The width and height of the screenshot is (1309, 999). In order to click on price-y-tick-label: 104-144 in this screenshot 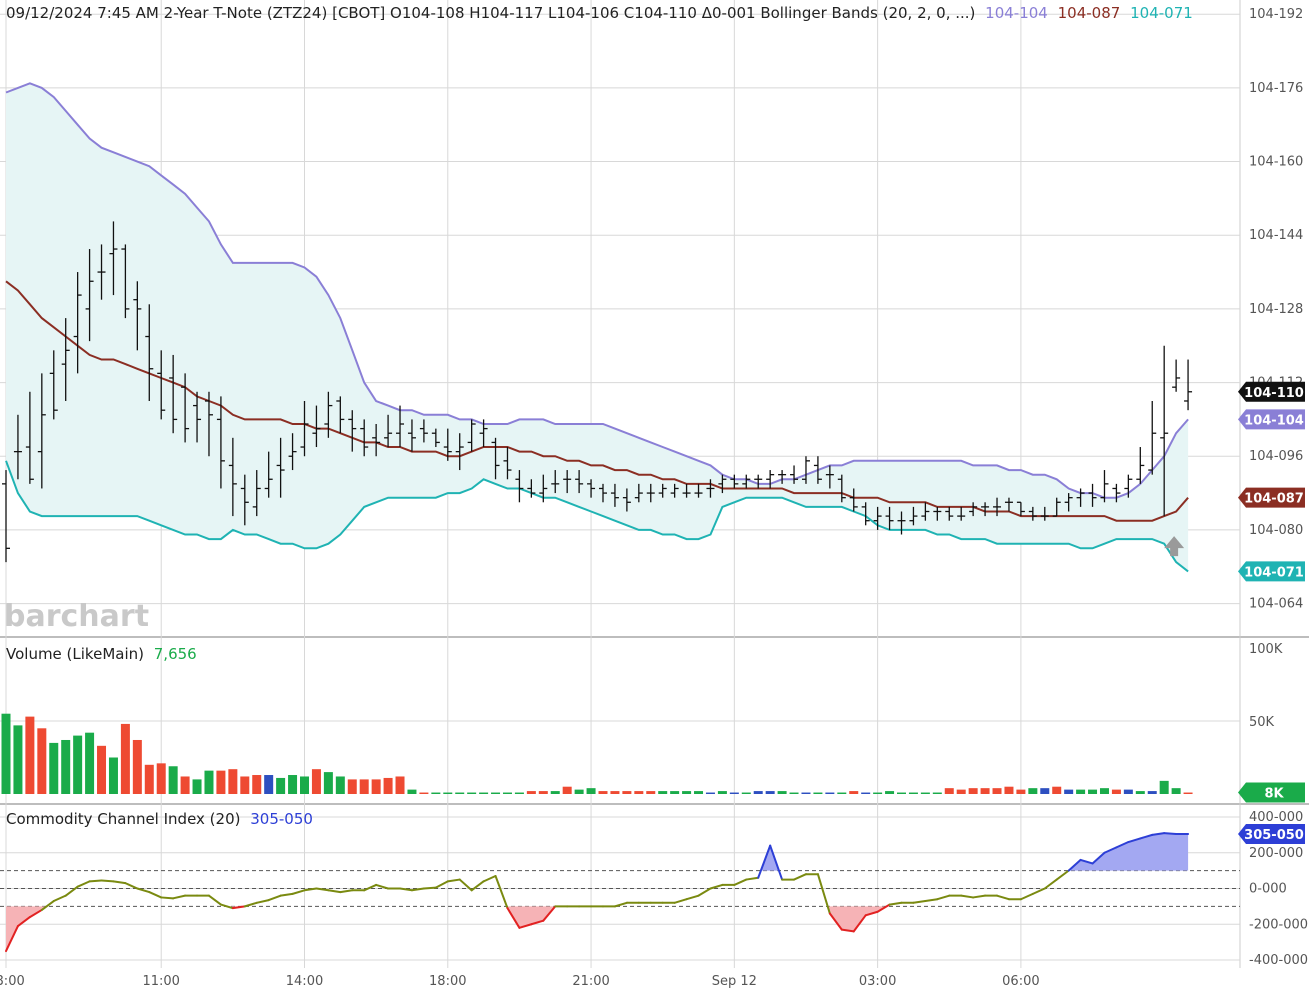, I will do `click(1276, 235)`.